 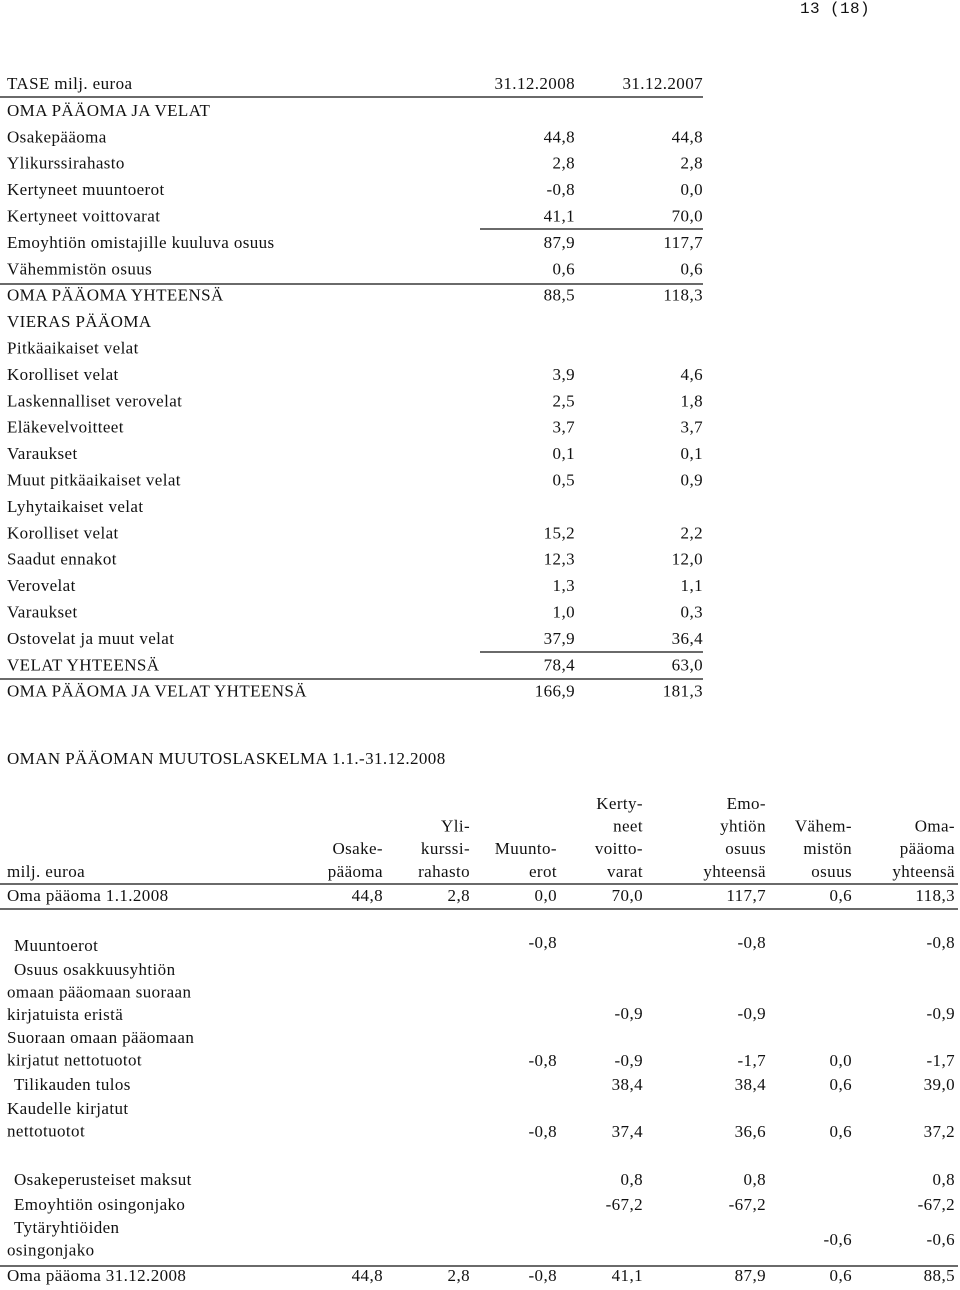 I want to click on row-label: Ylikurssirahasto, so click(x=66, y=163).